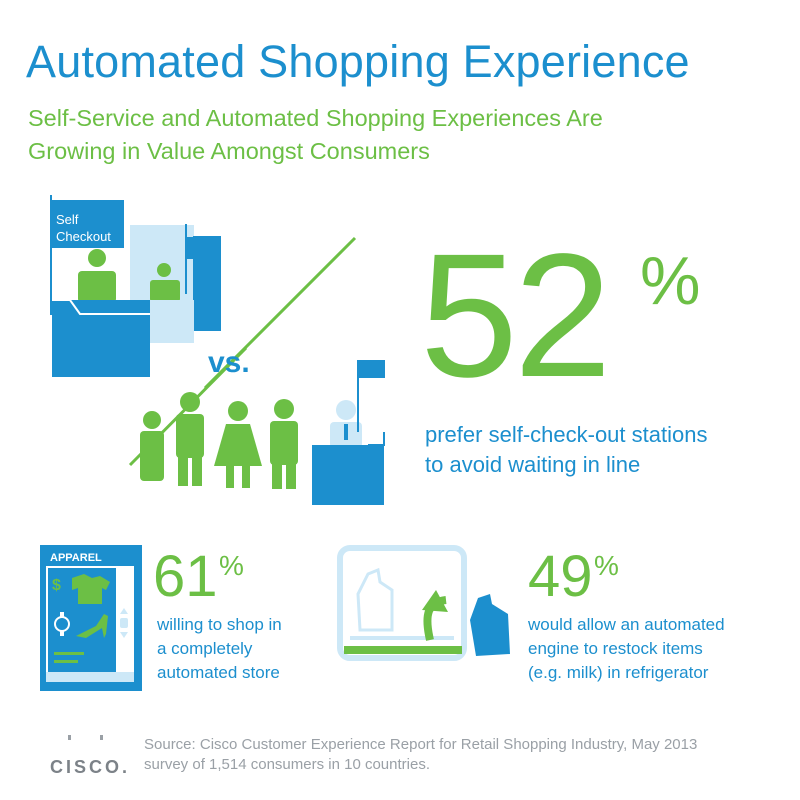  What do you see at coordinates (358, 61) in the screenshot?
I see `page-title: Automated Shopping Experience` at bounding box center [358, 61].